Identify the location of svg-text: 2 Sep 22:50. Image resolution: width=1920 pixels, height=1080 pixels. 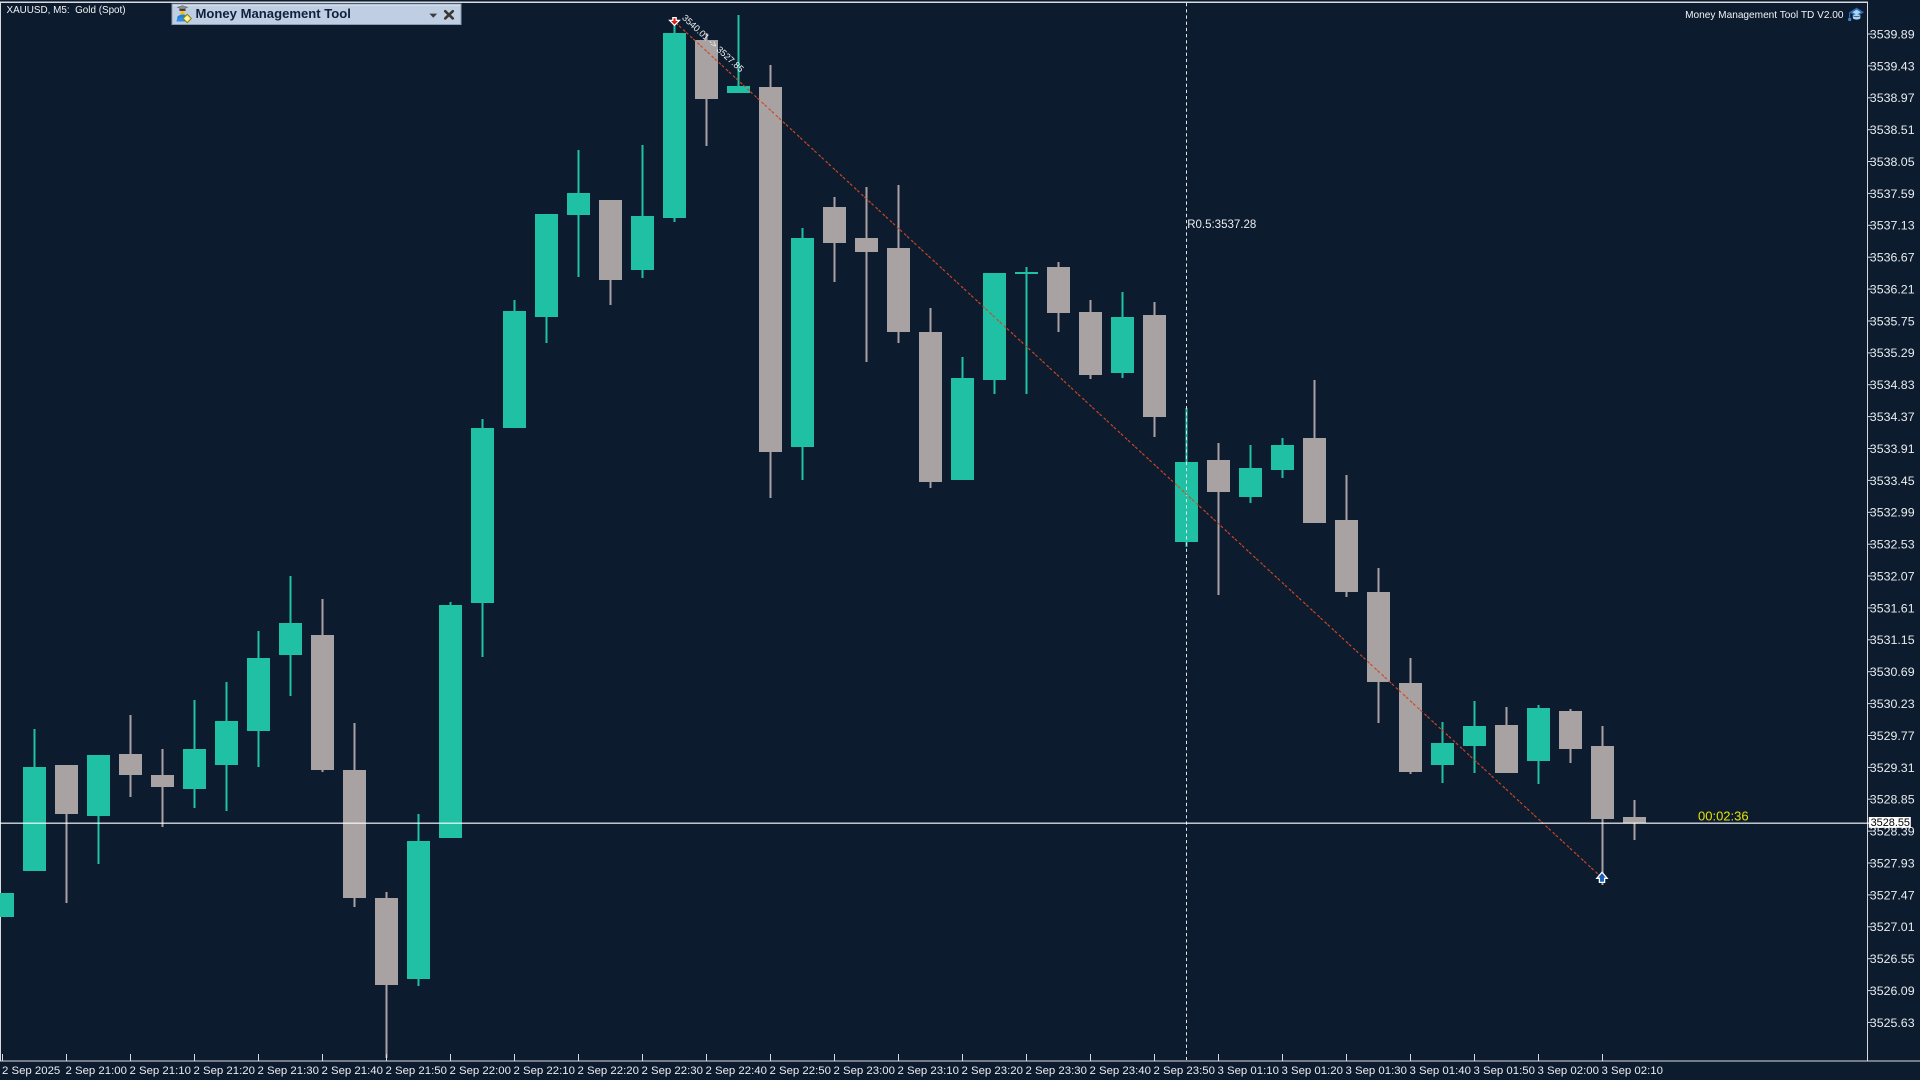
(800, 1071).